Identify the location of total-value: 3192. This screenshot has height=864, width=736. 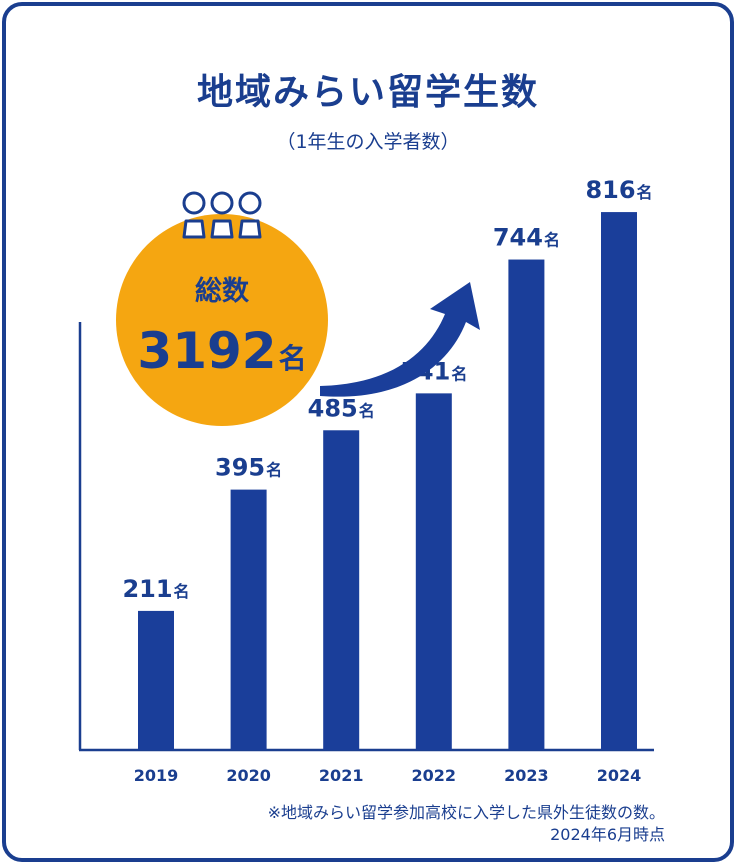
(206, 351).